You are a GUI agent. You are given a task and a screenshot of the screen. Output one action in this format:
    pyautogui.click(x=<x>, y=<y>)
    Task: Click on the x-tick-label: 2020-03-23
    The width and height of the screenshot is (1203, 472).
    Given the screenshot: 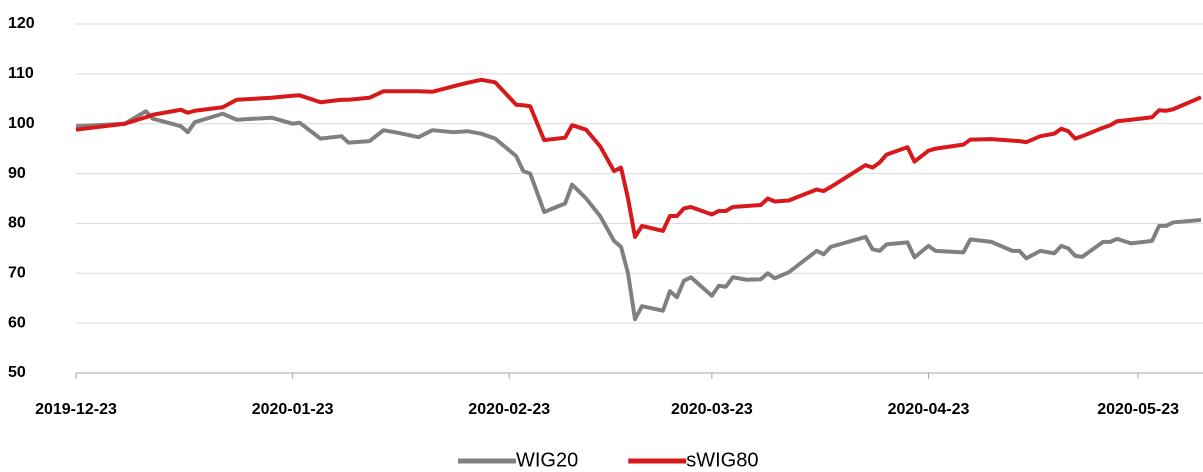 What is the action you would take?
    pyautogui.click(x=712, y=409)
    